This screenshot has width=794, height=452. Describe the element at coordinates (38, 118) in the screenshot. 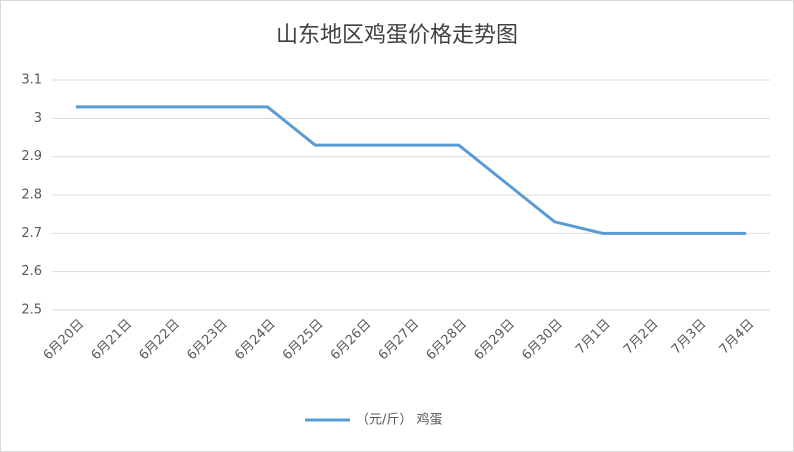

I see `y-tick-label: 3` at that location.